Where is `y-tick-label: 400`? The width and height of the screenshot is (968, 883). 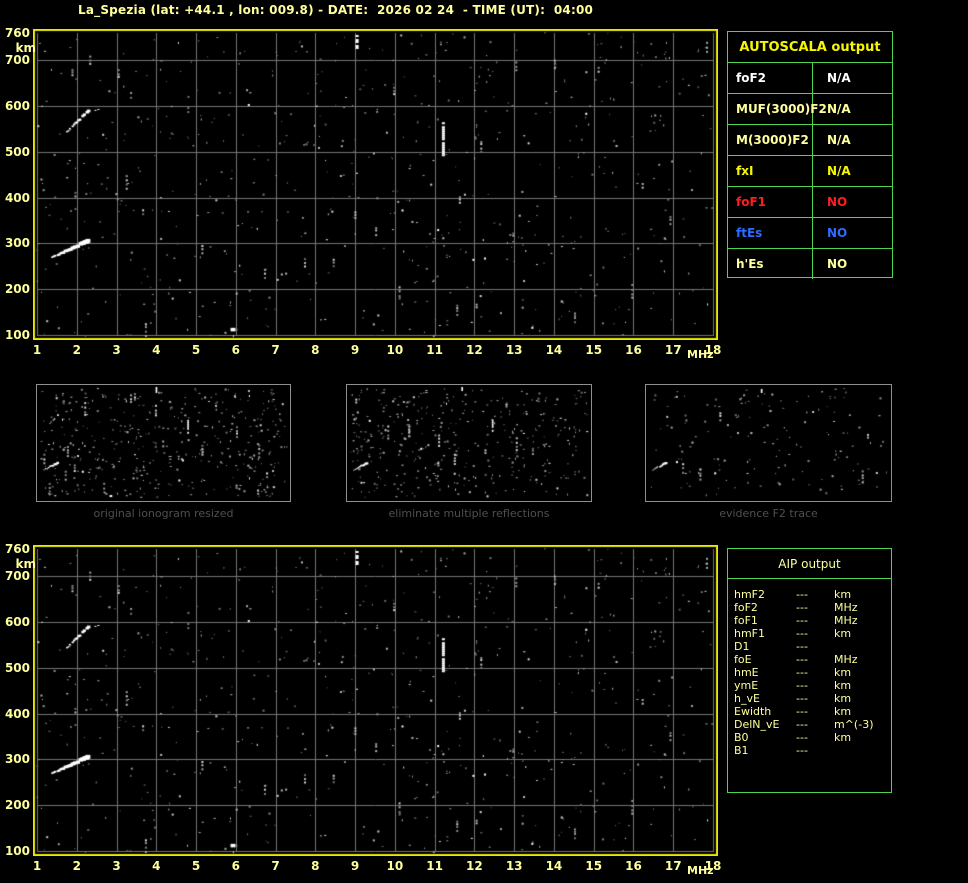 y-tick-label: 400 is located at coordinates (17, 197).